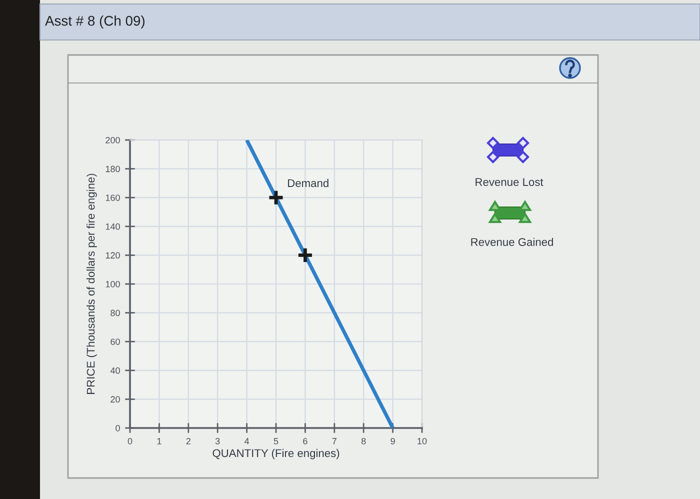  I want to click on y-tick-label: 40, so click(115, 370).